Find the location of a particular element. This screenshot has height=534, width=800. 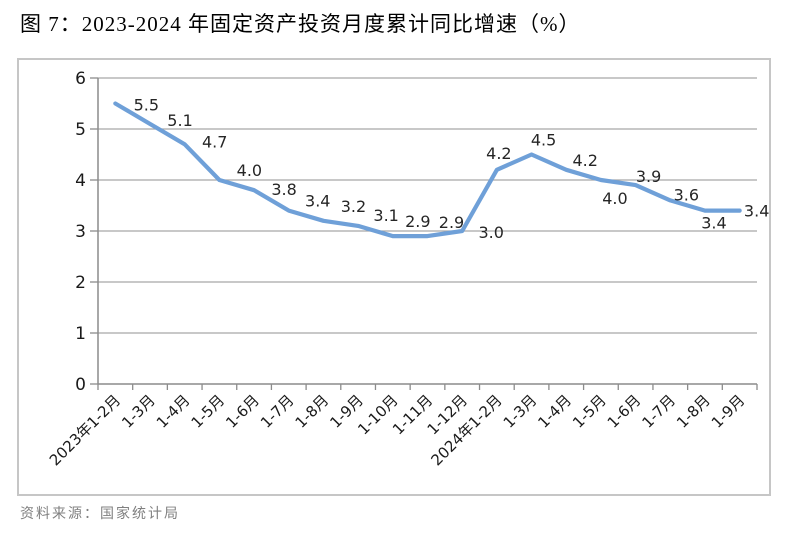

y-tick-label: 4 is located at coordinates (80, 181).